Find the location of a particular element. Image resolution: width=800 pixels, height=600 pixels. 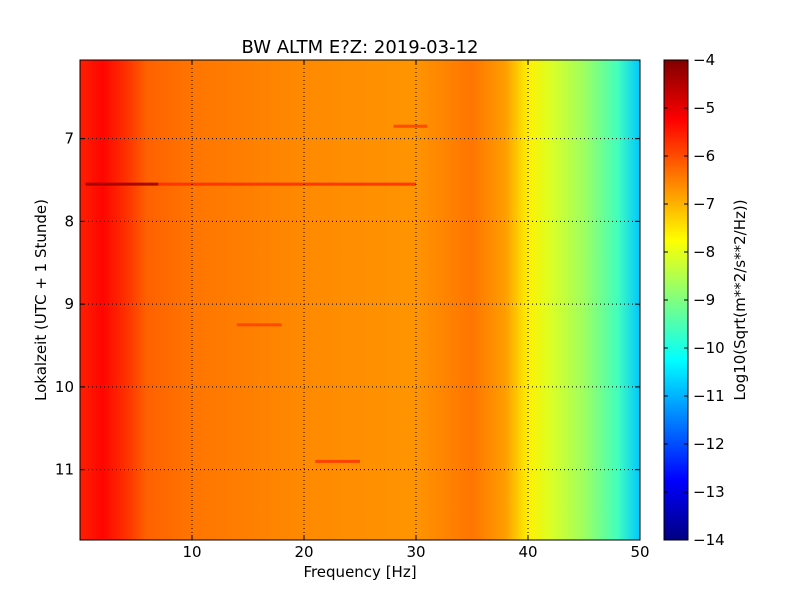

colorbar-label: Log10(Sqrt(m**2/s**2/Hz)) is located at coordinates (740, 299).